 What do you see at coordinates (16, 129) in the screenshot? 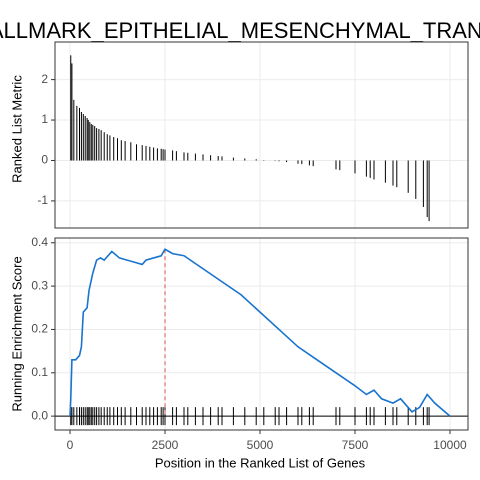
I see `y-axis-label: Ranked List Metric` at bounding box center [16, 129].